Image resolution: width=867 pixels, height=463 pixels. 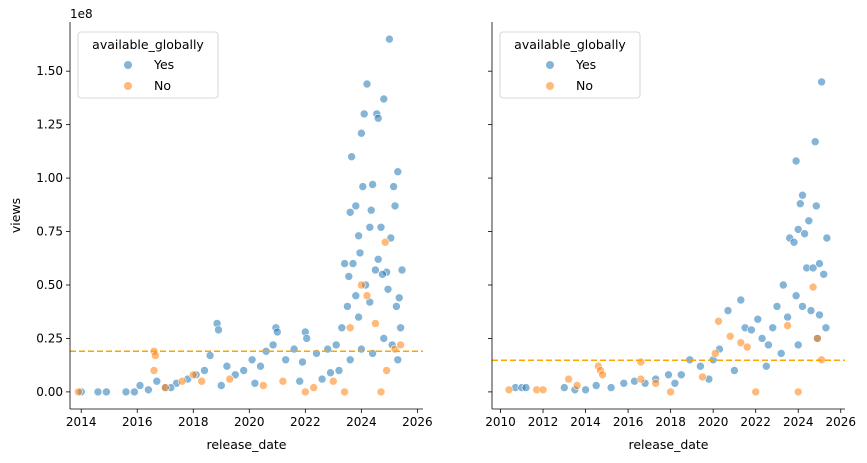 I want to click on y-offset-label: 1e8, so click(x=81, y=14).